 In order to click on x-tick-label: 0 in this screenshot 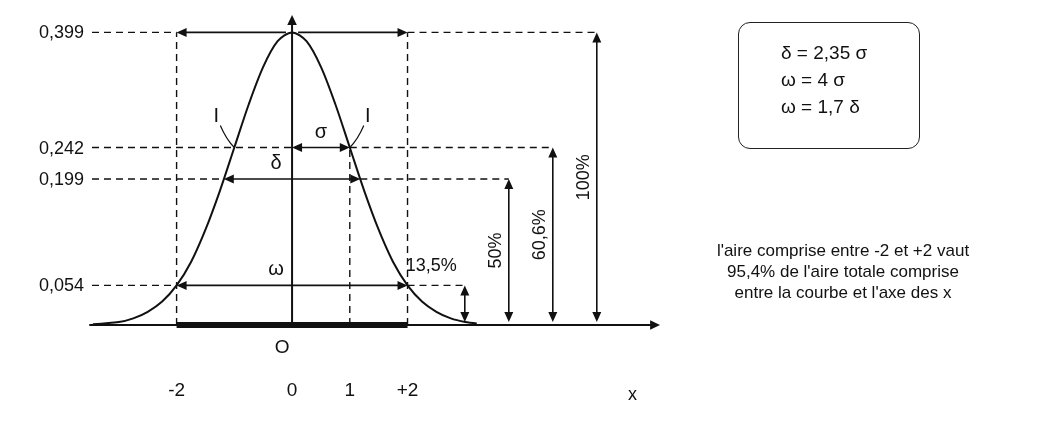, I will do `click(292, 389)`.